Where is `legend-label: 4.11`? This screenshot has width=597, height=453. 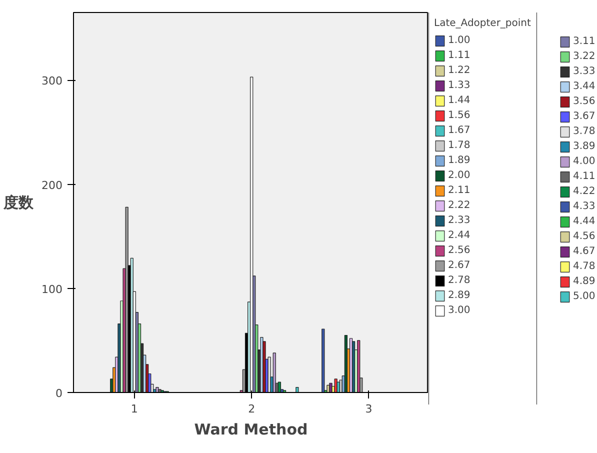
legend-label: 4.11 is located at coordinates (584, 176).